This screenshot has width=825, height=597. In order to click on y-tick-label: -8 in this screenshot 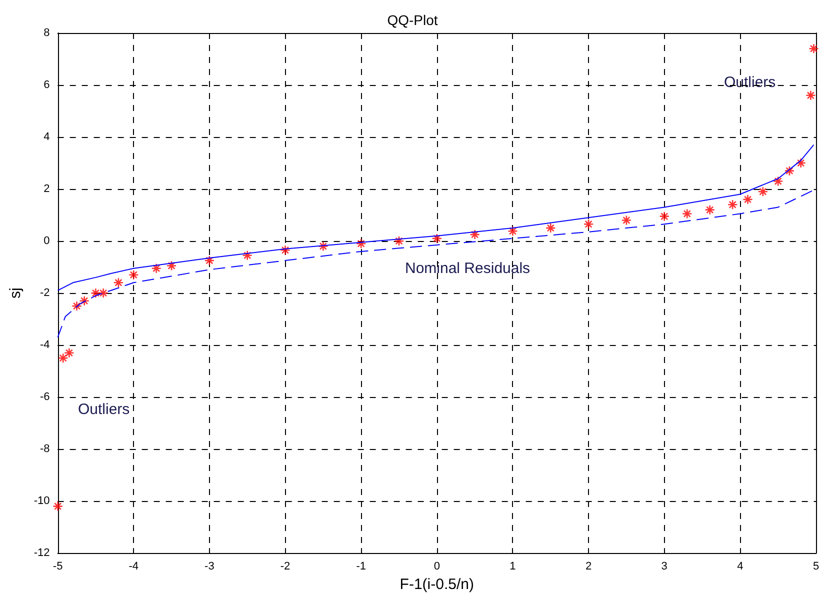, I will do `click(45, 449)`.